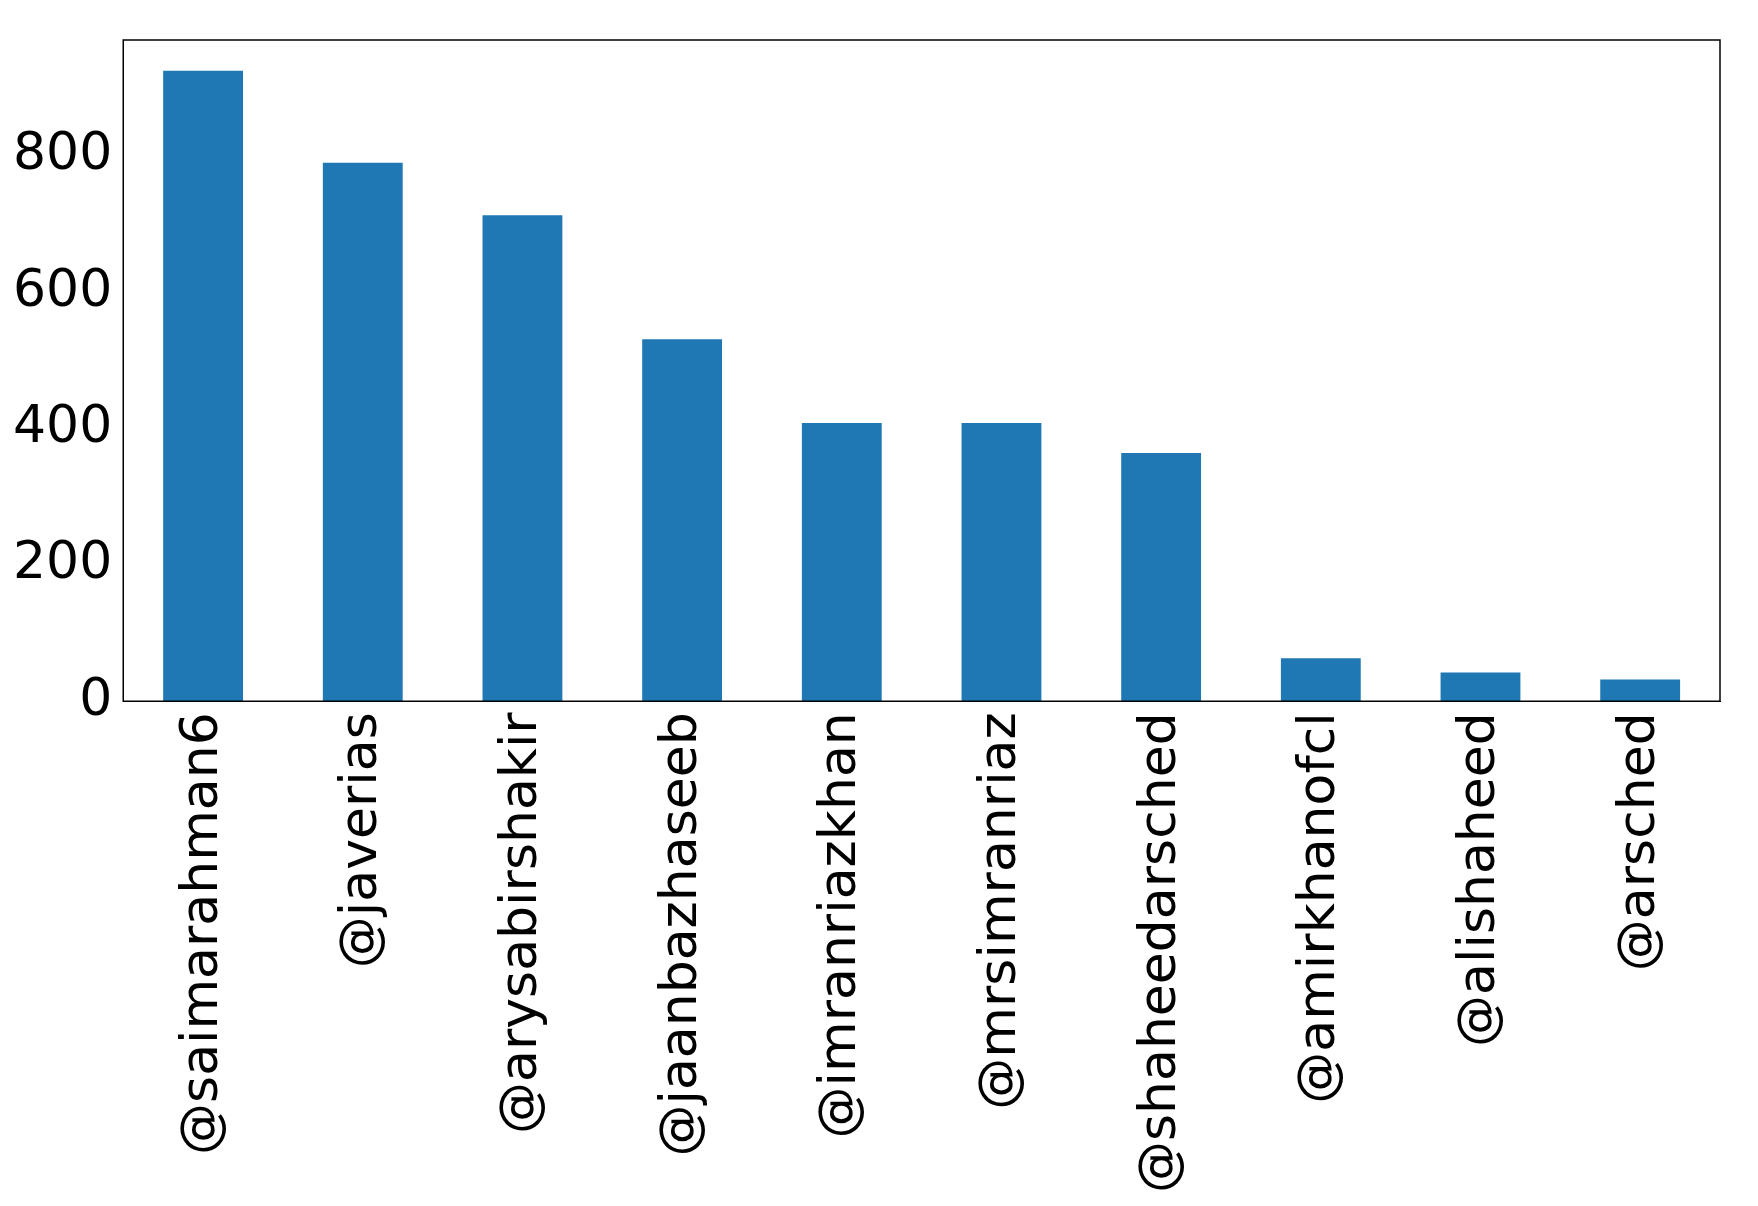 This screenshot has width=1758, height=1206. I want to click on x-tick-label: @shaheedarsched, so click(1156, 952).